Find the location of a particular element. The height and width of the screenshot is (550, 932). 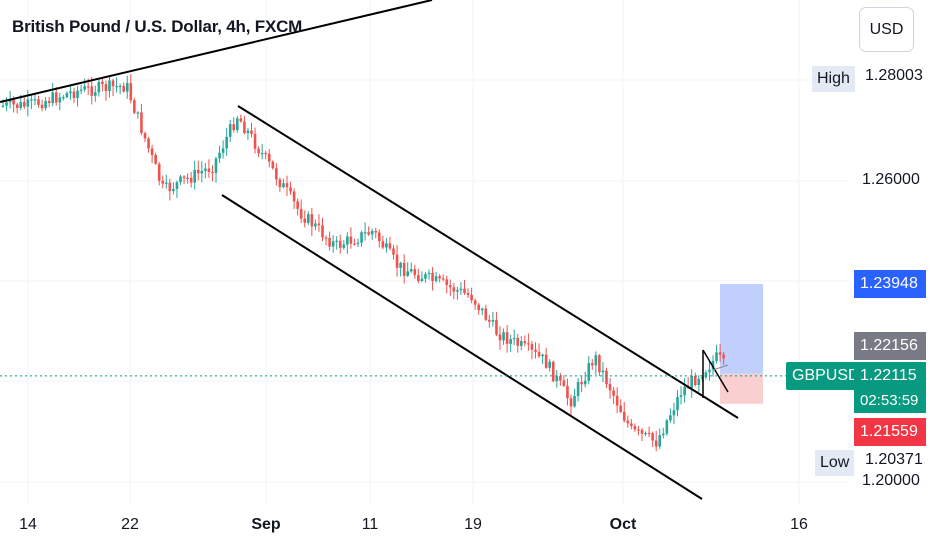

currency-button: USD is located at coordinates (886, 29).